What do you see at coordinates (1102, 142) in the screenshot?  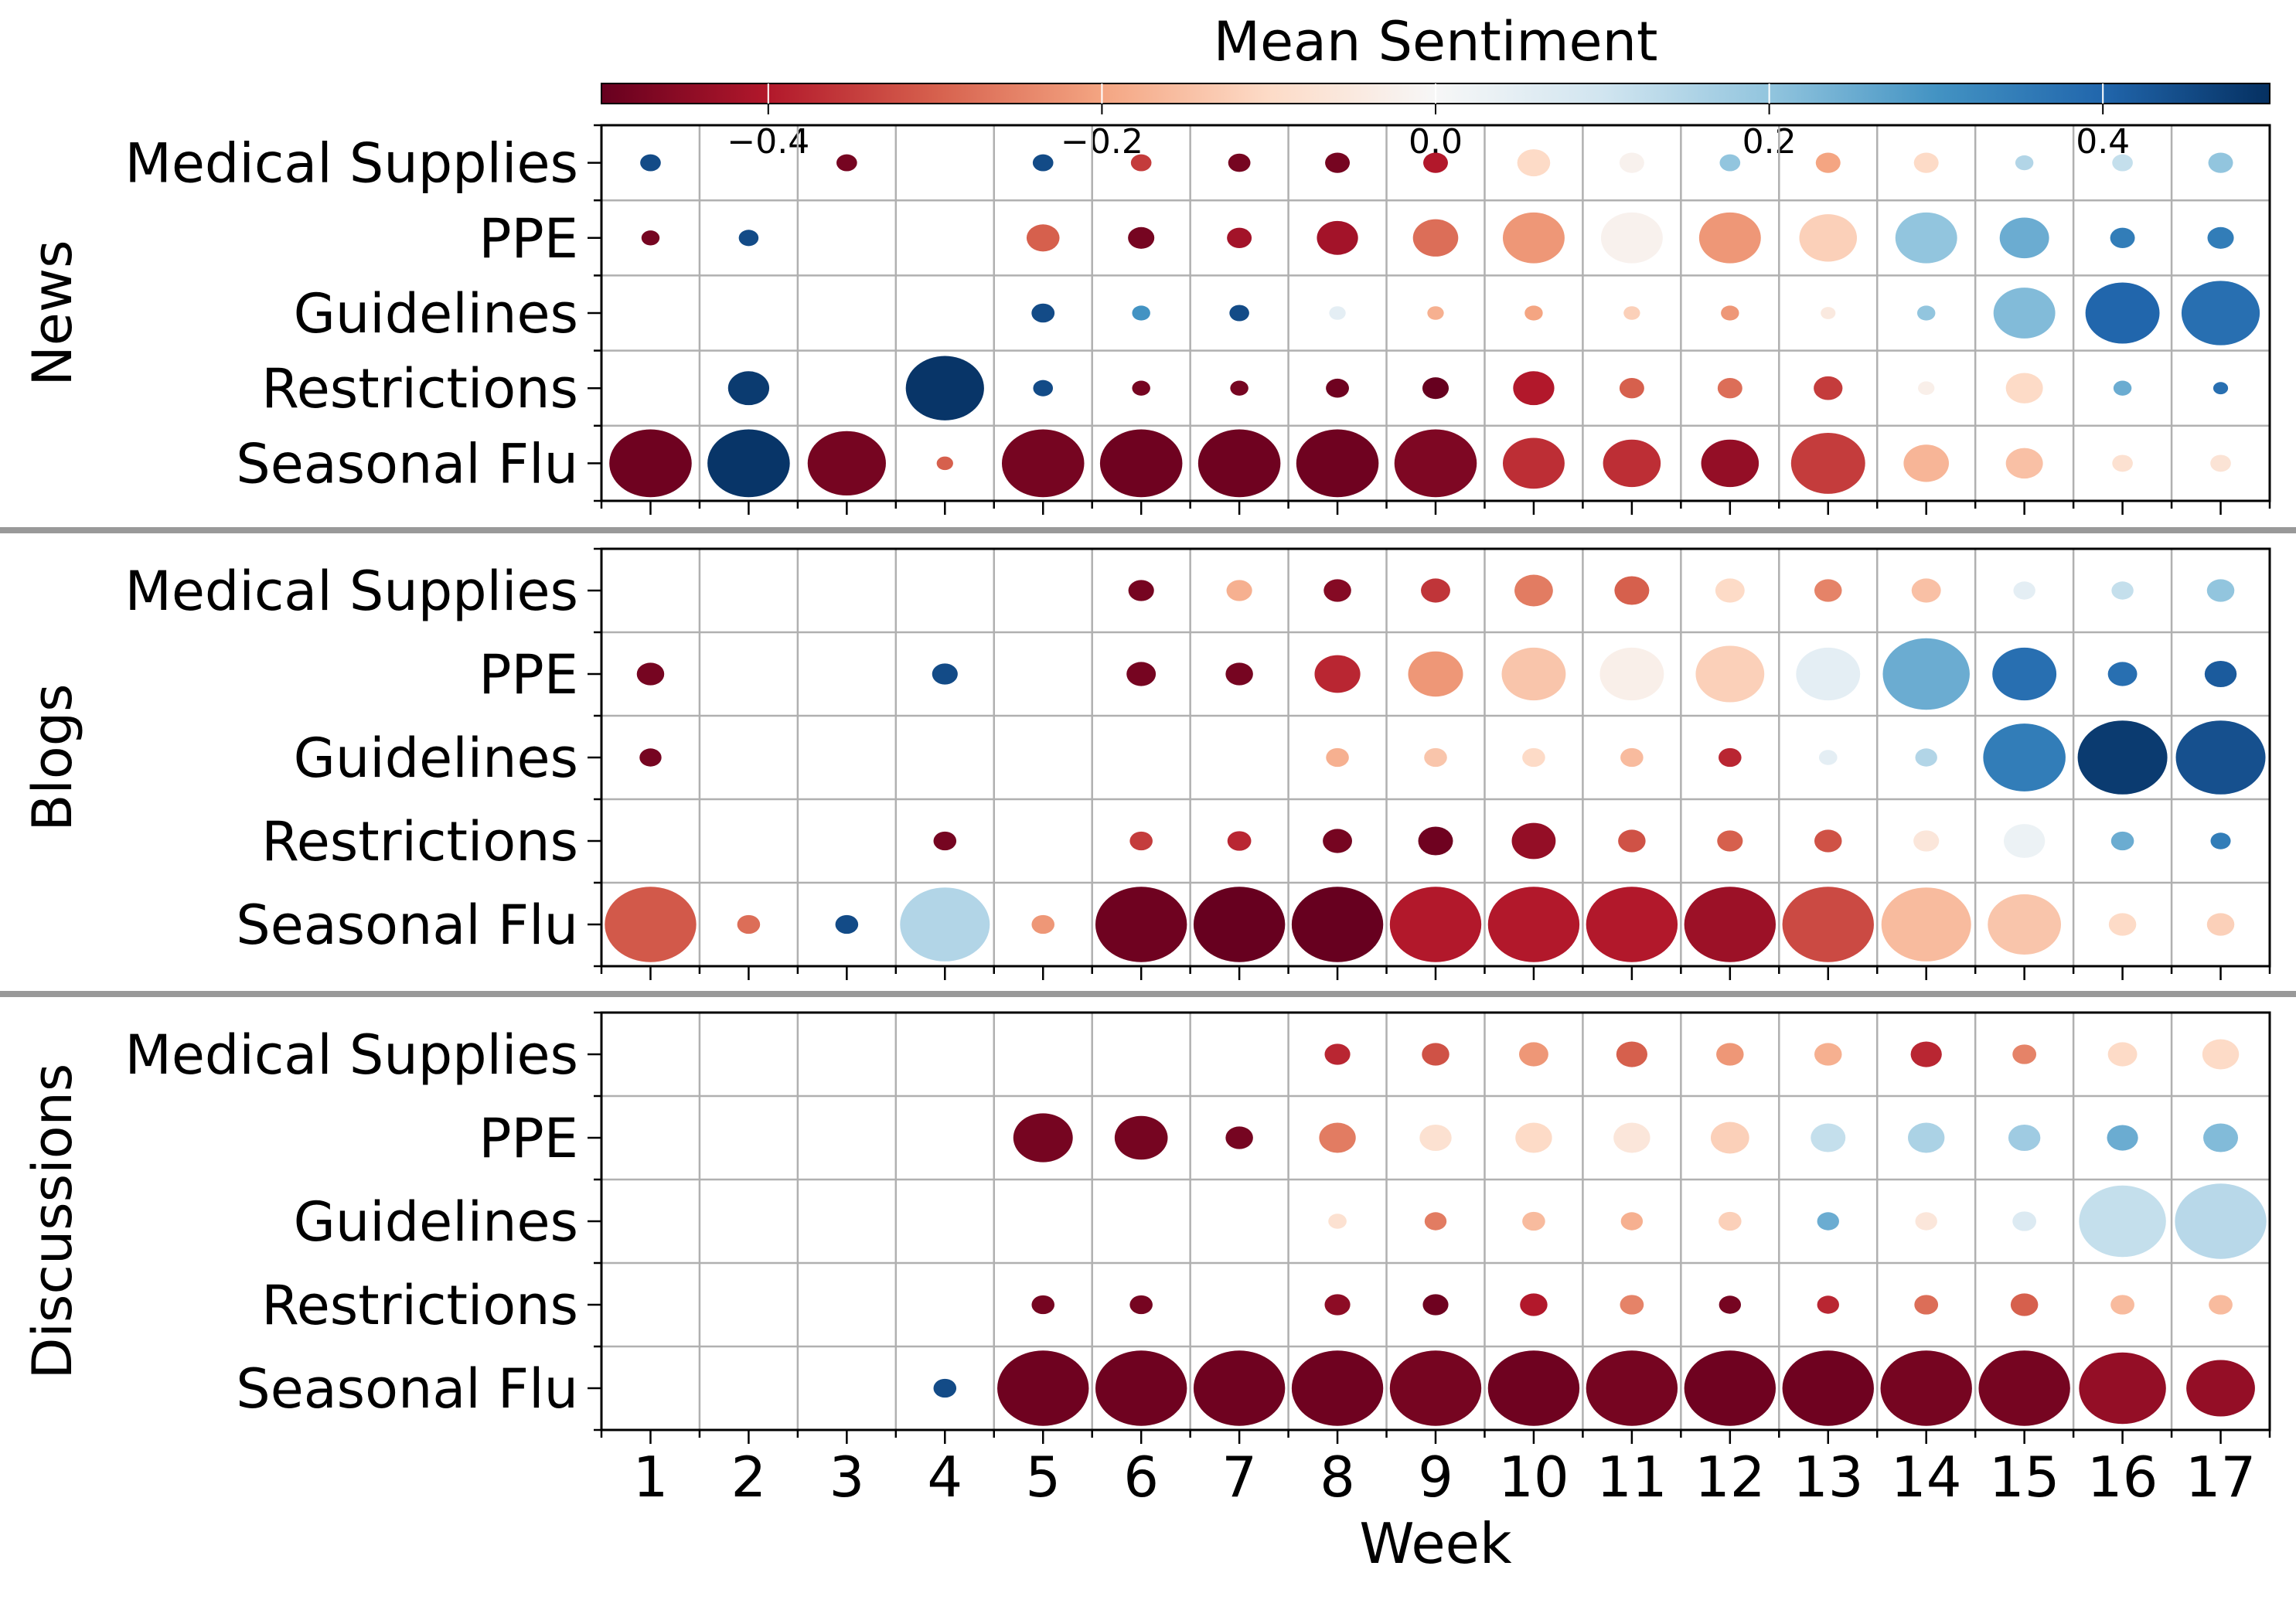 I see `colorbar-tick-label: −0.2` at bounding box center [1102, 142].